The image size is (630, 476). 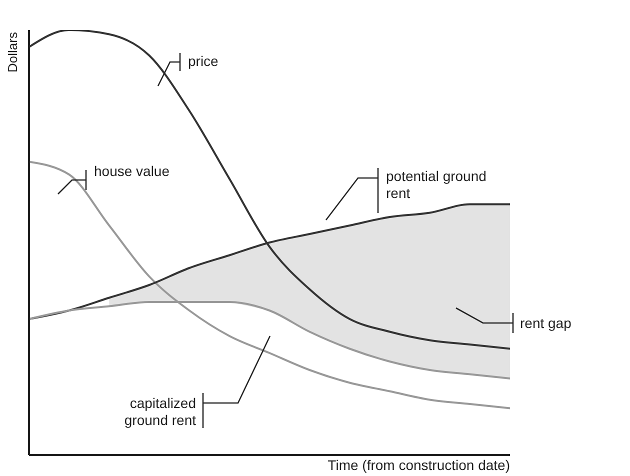 I want to click on series-label: price, so click(x=203, y=61).